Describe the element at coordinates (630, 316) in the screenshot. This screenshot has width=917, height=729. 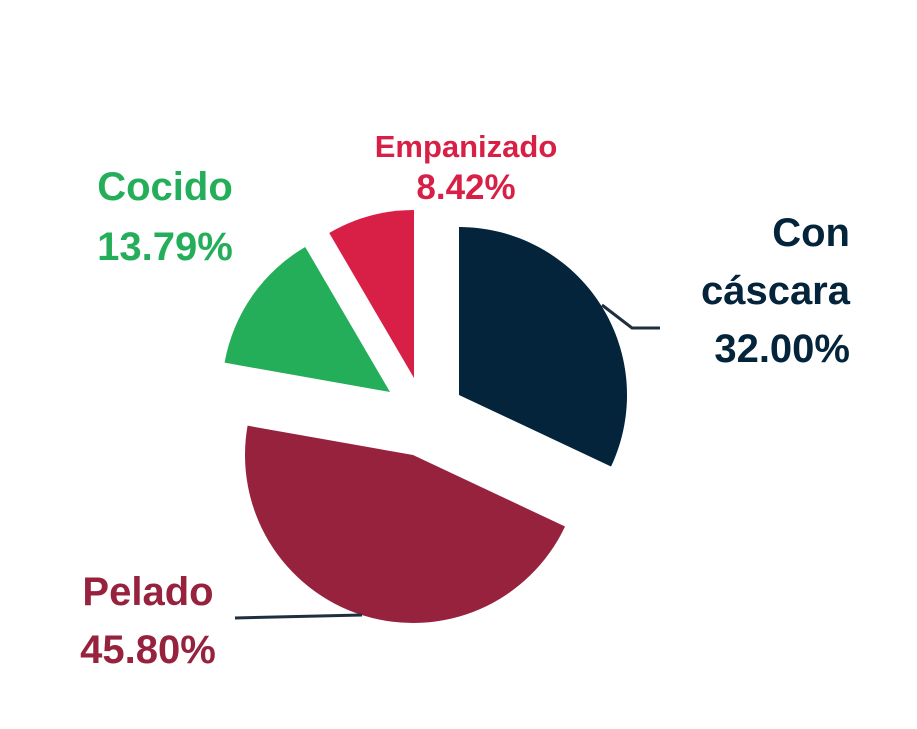
I see `leader-line-con-cascara` at that location.